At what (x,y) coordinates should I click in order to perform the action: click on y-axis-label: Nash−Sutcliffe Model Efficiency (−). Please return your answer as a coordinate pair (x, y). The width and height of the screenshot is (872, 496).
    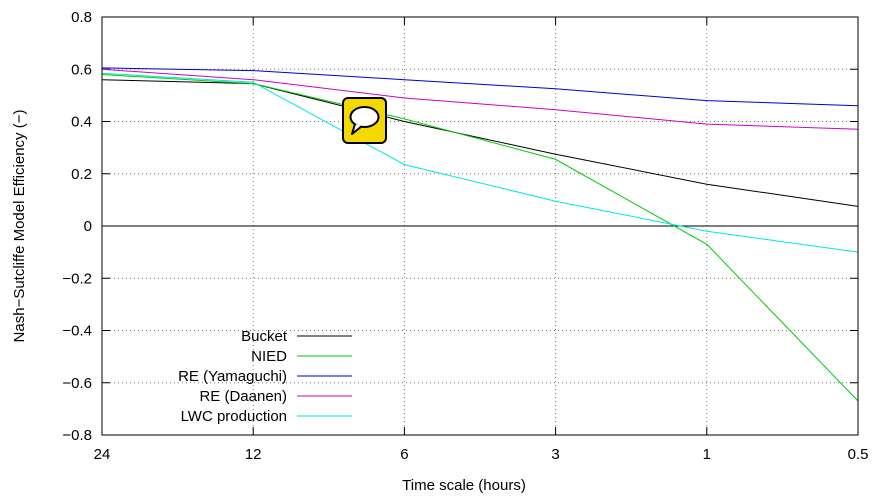
    Looking at the image, I should click on (19, 226).